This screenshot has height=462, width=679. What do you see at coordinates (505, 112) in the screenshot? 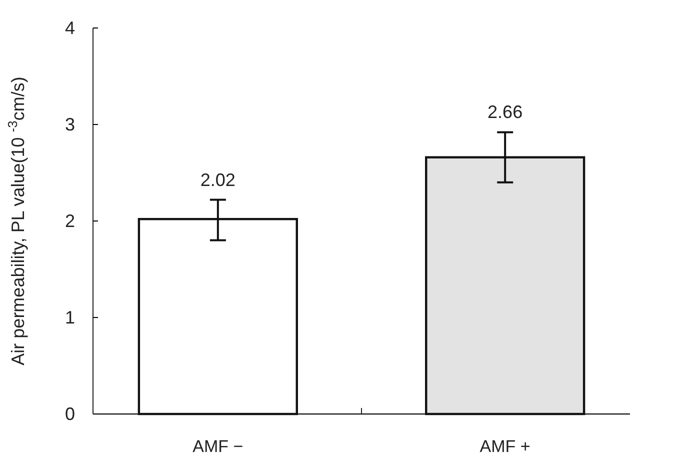
I see `data-label: 2.66` at bounding box center [505, 112].